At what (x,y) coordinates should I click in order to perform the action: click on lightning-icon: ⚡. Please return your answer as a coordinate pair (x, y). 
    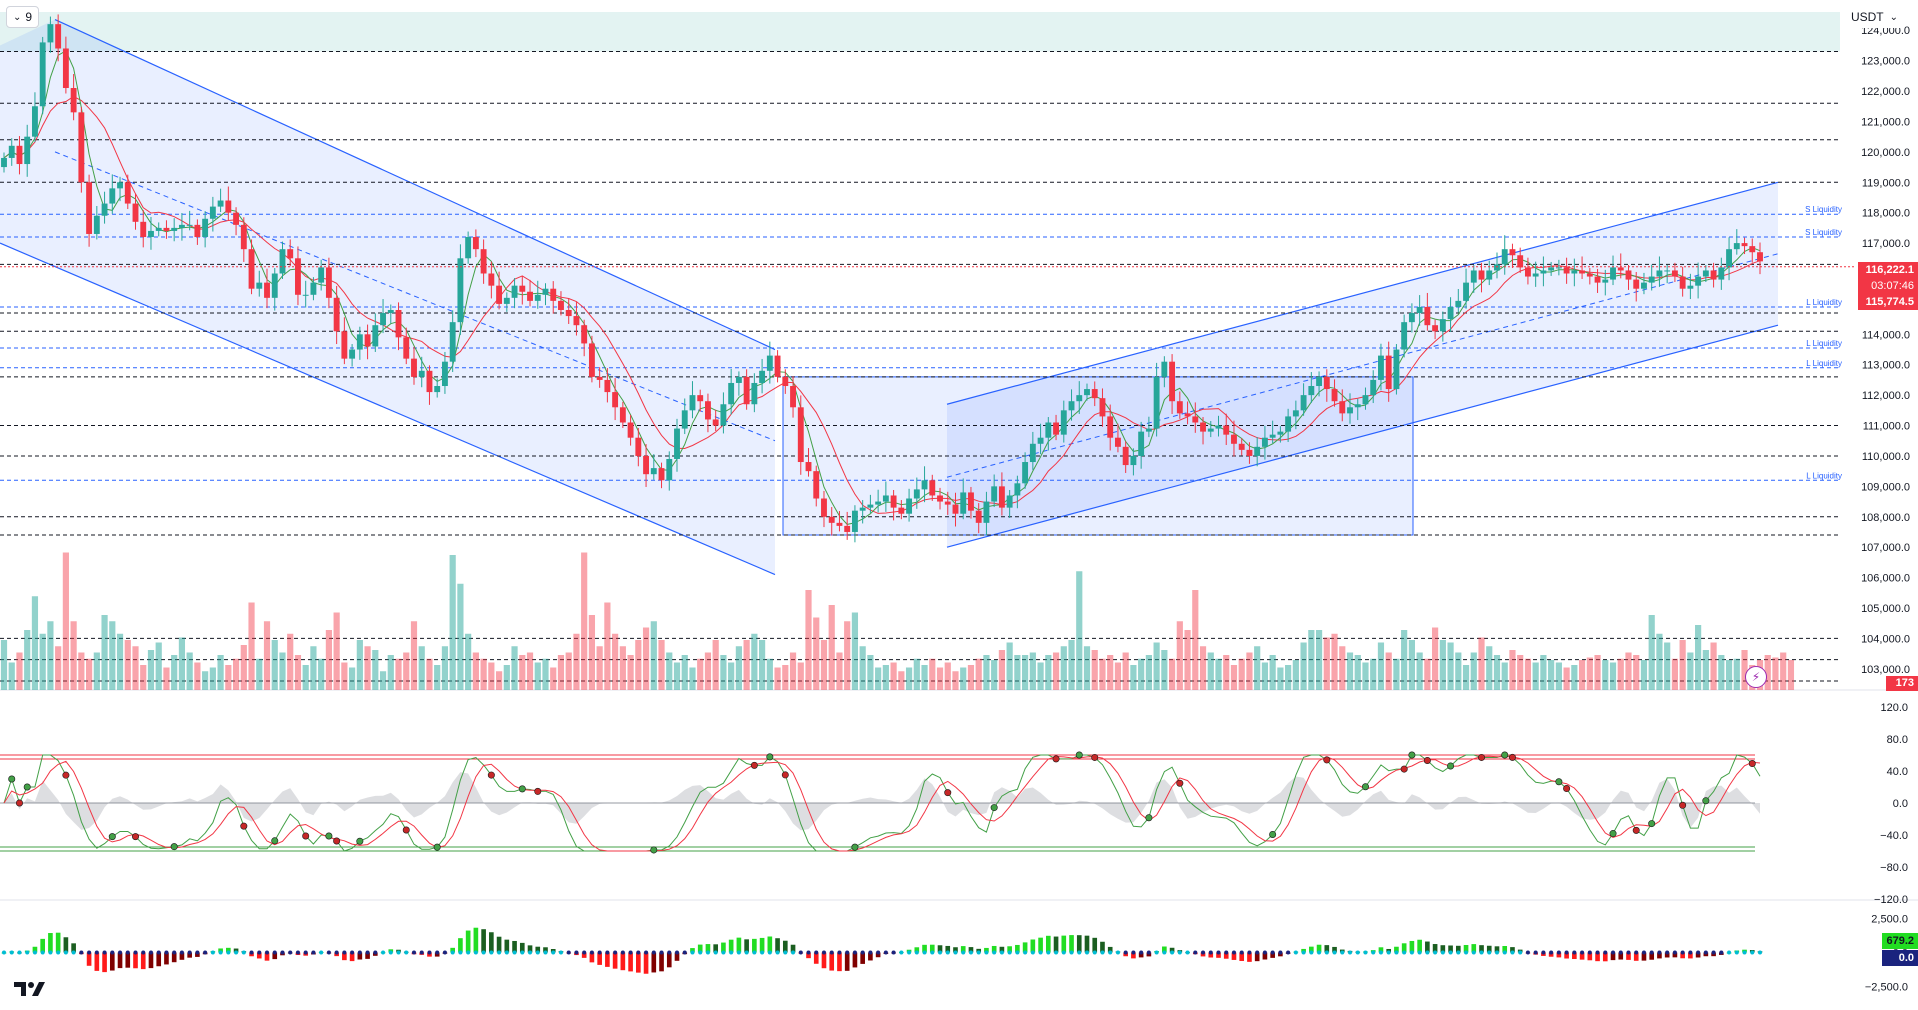
    Looking at the image, I should click on (1756, 677).